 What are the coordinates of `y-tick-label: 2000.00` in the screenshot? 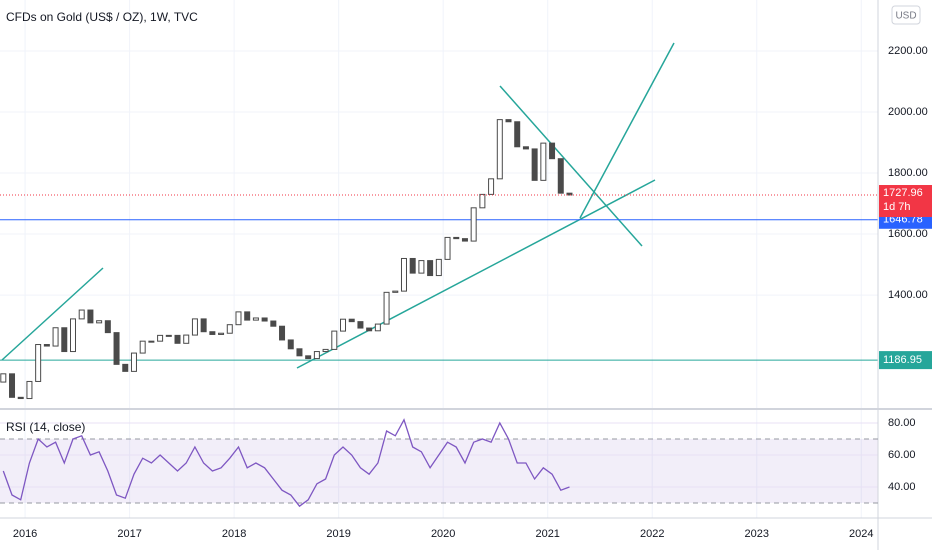 It's located at (908, 112).